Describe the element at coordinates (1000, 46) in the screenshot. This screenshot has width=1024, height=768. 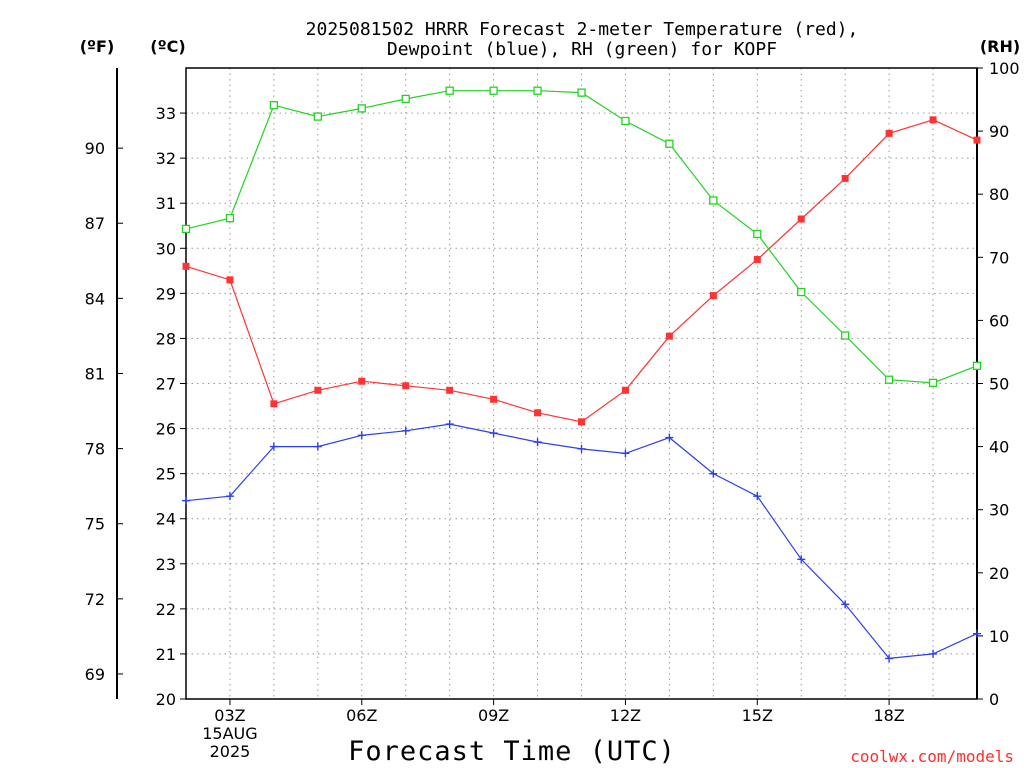
I see `rh-unit-label: (RH)` at that location.